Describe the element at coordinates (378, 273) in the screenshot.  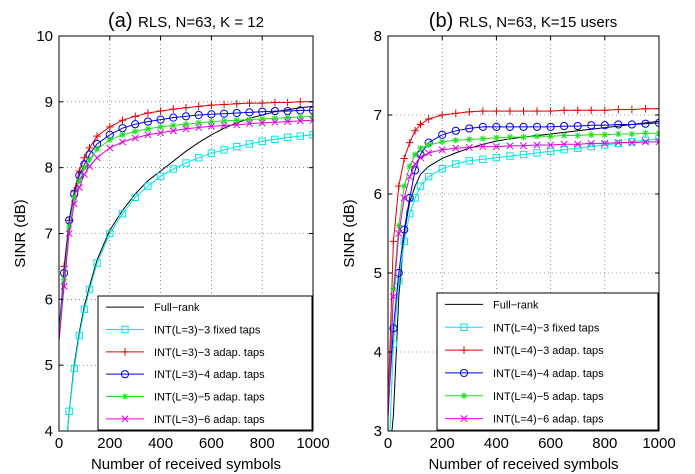
I see `chart-b-y-tick-label: 5` at that location.